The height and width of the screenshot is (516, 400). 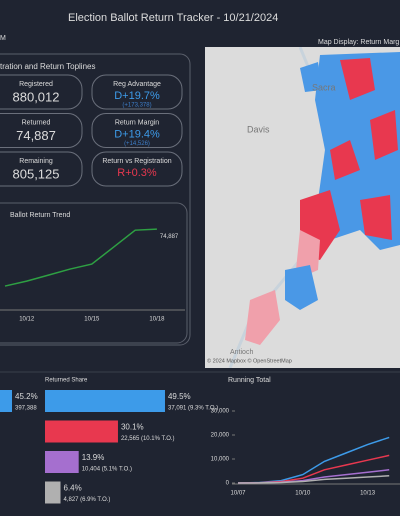 What do you see at coordinates (220, 436) in the screenshot?
I see `y-tick-label: 20,000` at bounding box center [220, 436].